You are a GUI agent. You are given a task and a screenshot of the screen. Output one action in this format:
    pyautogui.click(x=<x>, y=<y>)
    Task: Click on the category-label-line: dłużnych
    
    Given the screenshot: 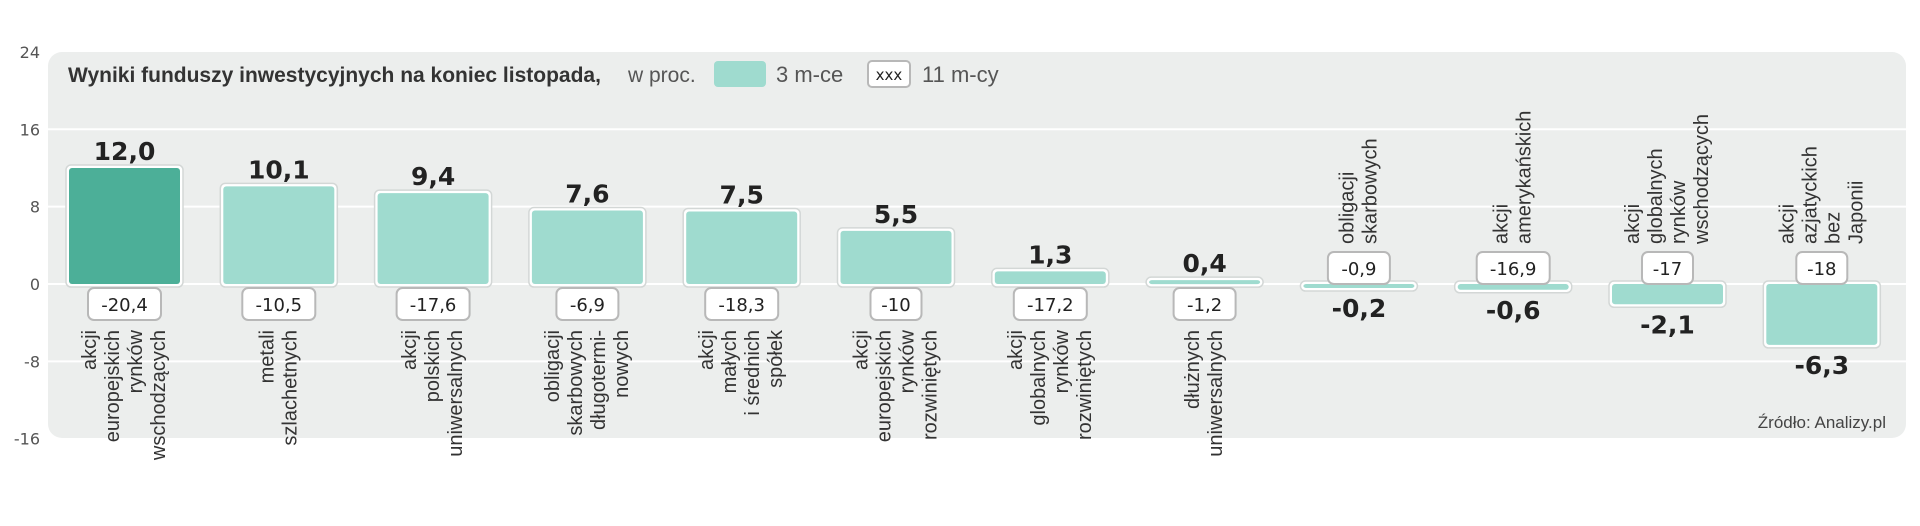 What is the action you would take?
    pyautogui.click(x=1193, y=369)
    